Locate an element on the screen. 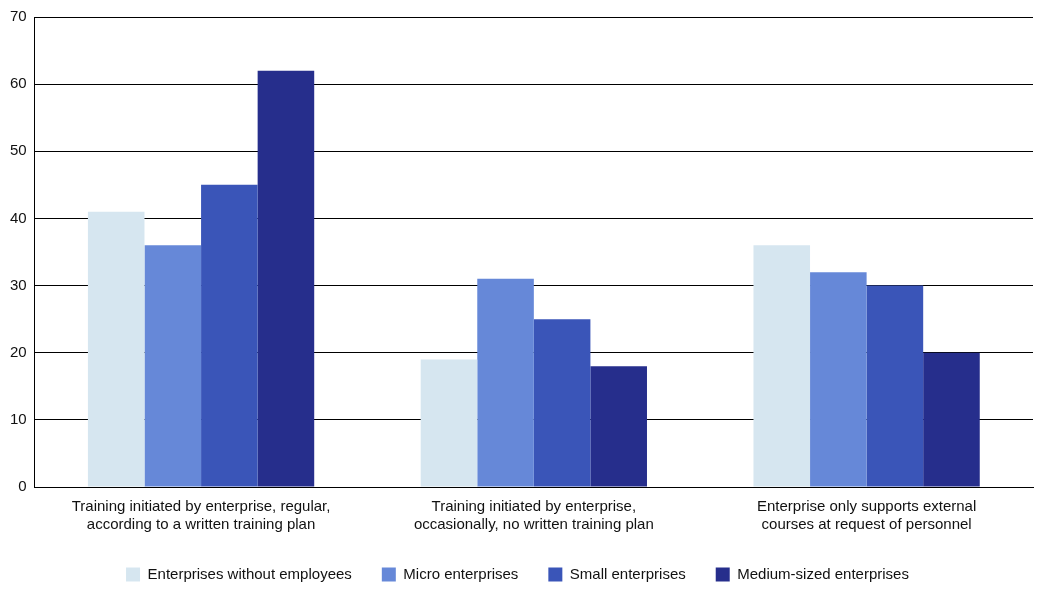 This screenshot has width=1037, height=594. x-tick-label: Training initiated by enterprise, occasionally, no written training plan is located at coordinates (533, 515).